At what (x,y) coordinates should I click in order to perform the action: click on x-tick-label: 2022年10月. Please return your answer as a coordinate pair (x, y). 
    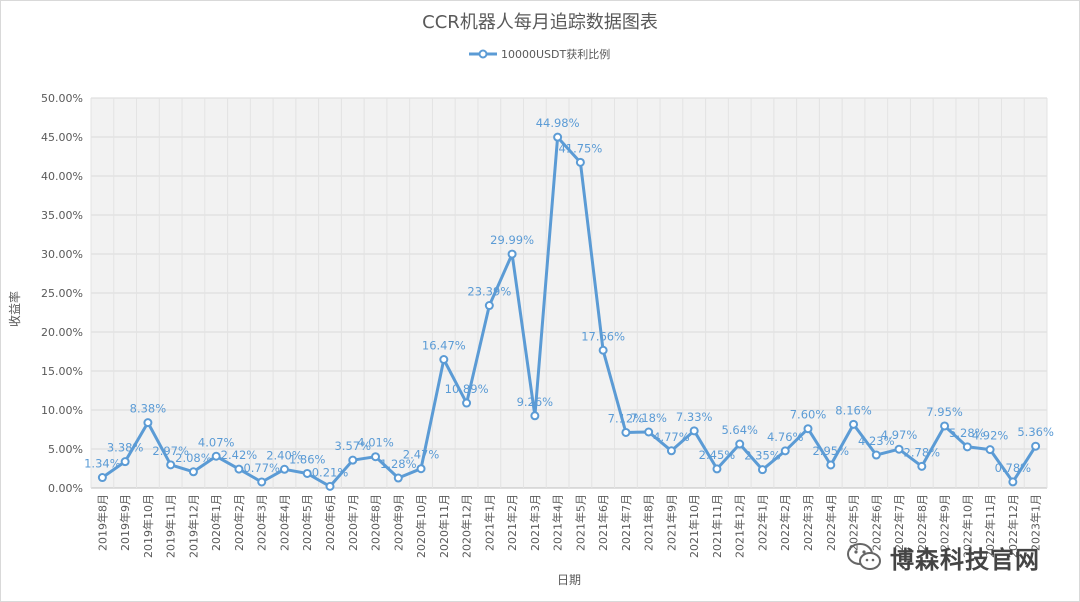
    Looking at the image, I should click on (967, 526).